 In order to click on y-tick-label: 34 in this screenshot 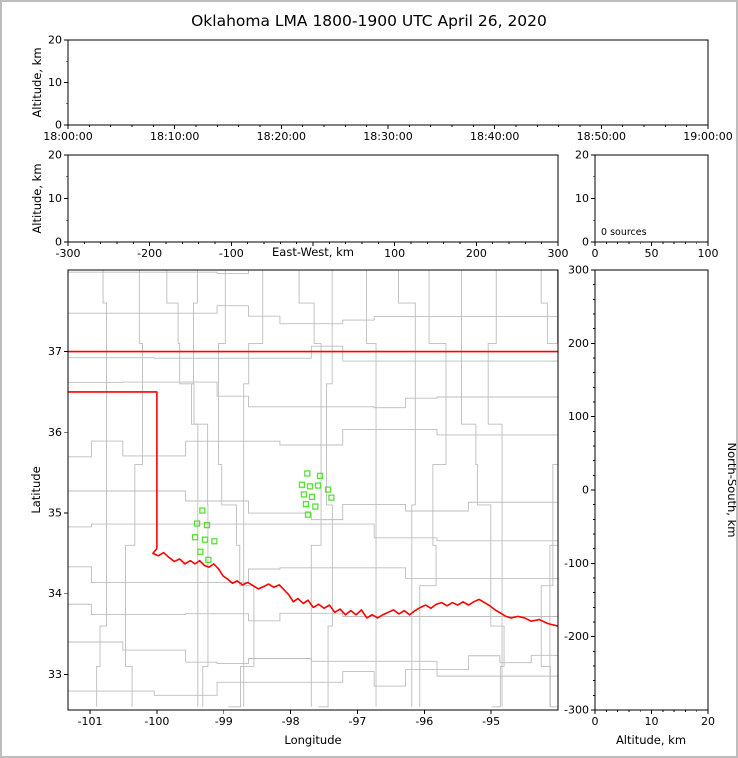, I will do `click(55, 593)`.